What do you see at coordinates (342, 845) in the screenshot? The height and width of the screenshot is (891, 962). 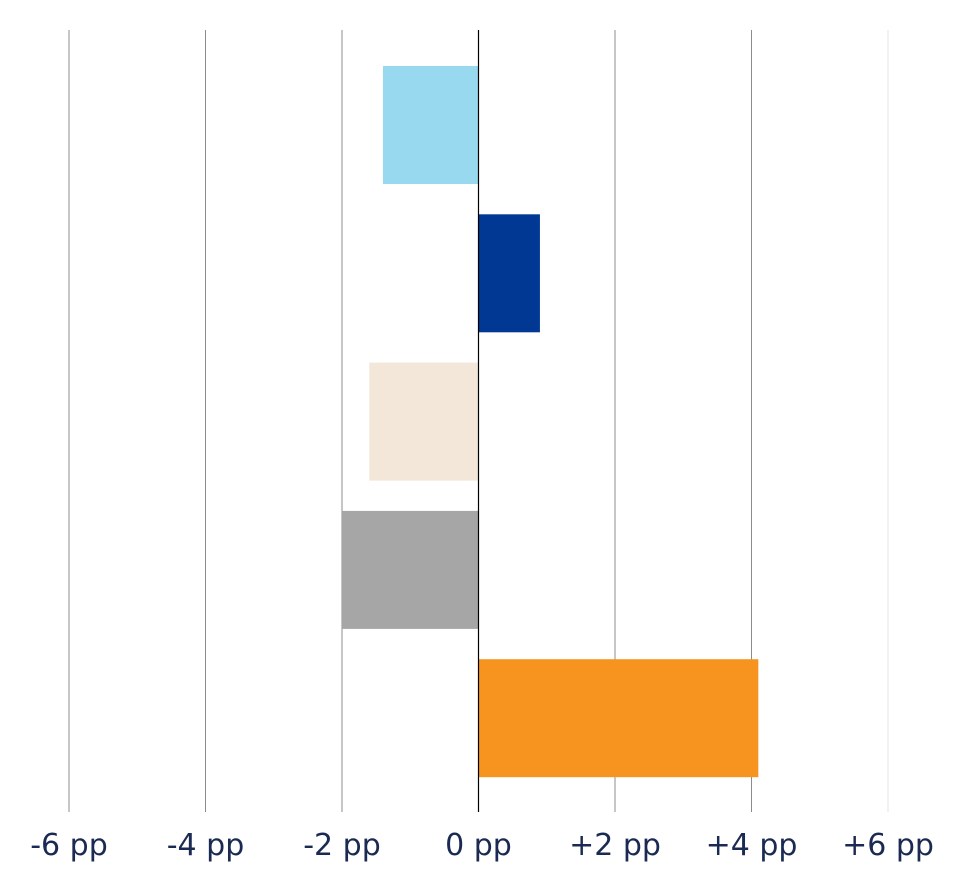 I see `x-tick-label-2: -2 pp` at bounding box center [342, 845].